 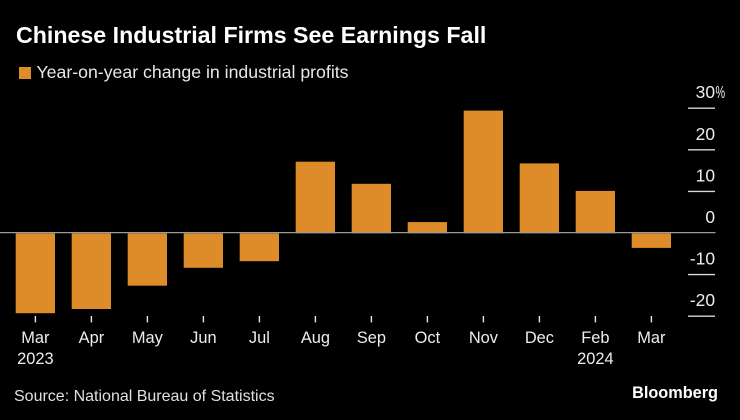 I want to click on svg-text: Nov, so click(x=484, y=338).